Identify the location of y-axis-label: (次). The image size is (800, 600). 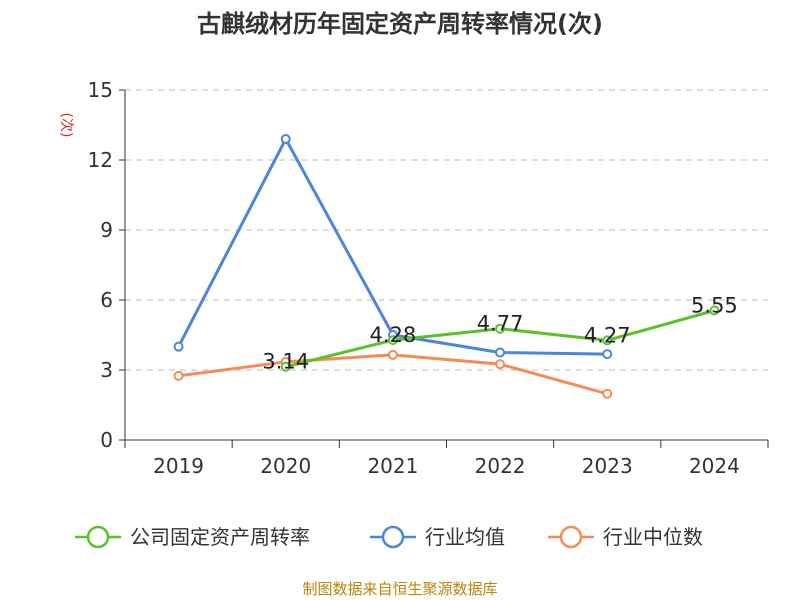
(66, 125).